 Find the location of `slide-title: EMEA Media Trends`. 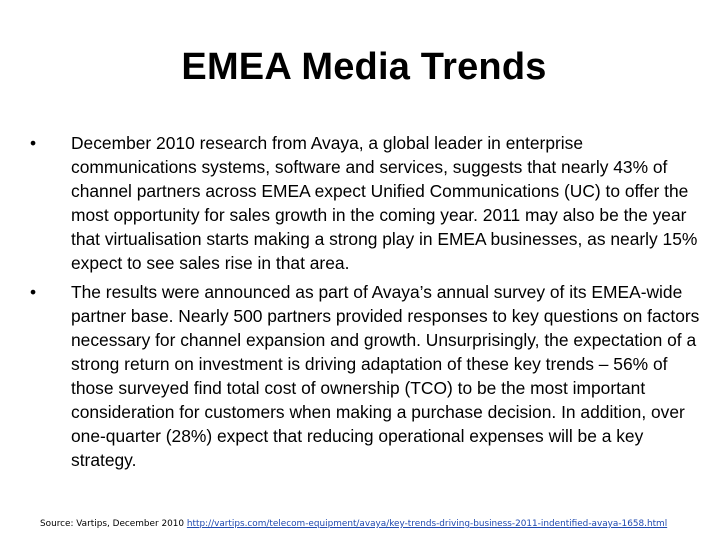

slide-title: EMEA Media Trends is located at coordinates (364, 67).